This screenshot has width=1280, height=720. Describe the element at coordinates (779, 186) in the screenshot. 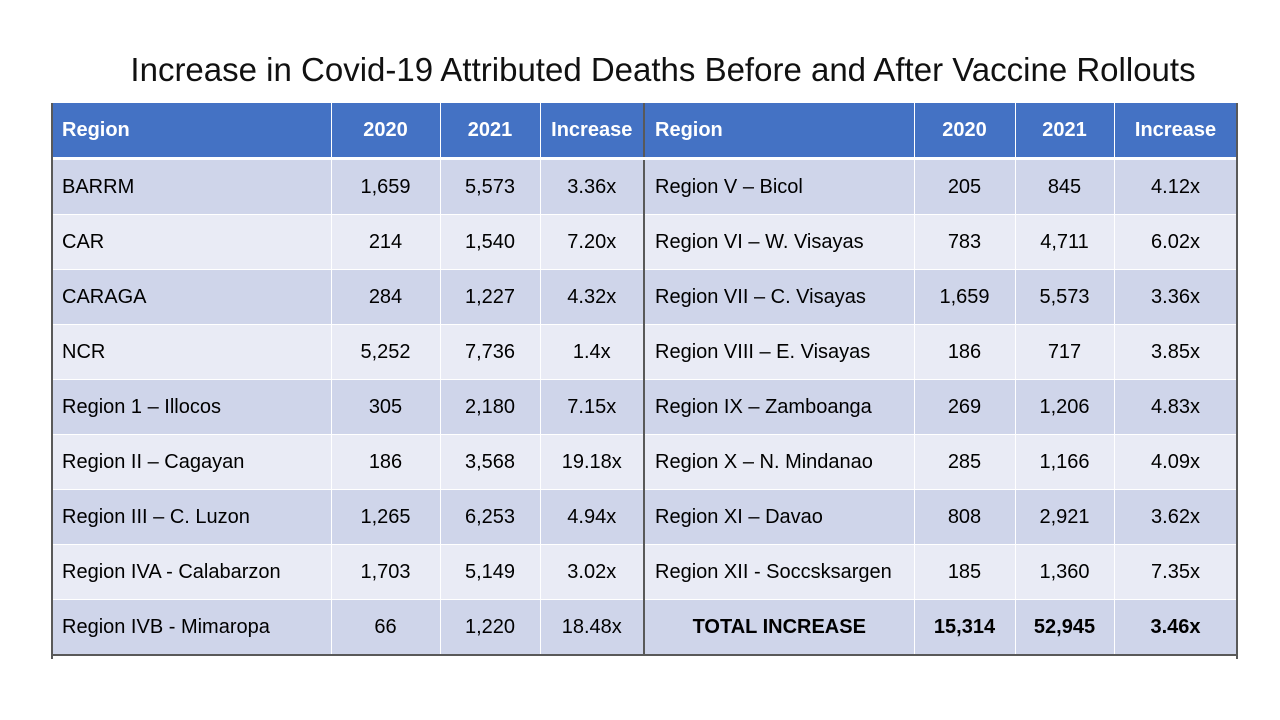

I see `cell-region: Region V – Bicol` at that location.